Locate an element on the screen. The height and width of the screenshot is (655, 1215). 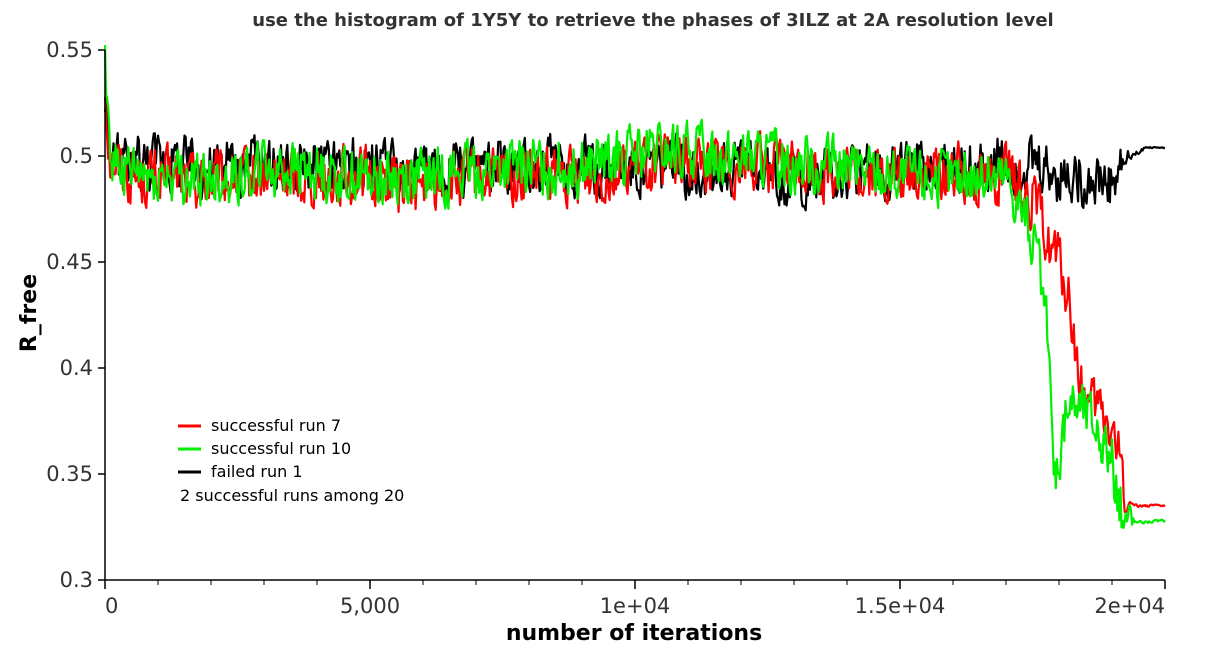
y-tick-label: 0.35 is located at coordinates (69, 474).